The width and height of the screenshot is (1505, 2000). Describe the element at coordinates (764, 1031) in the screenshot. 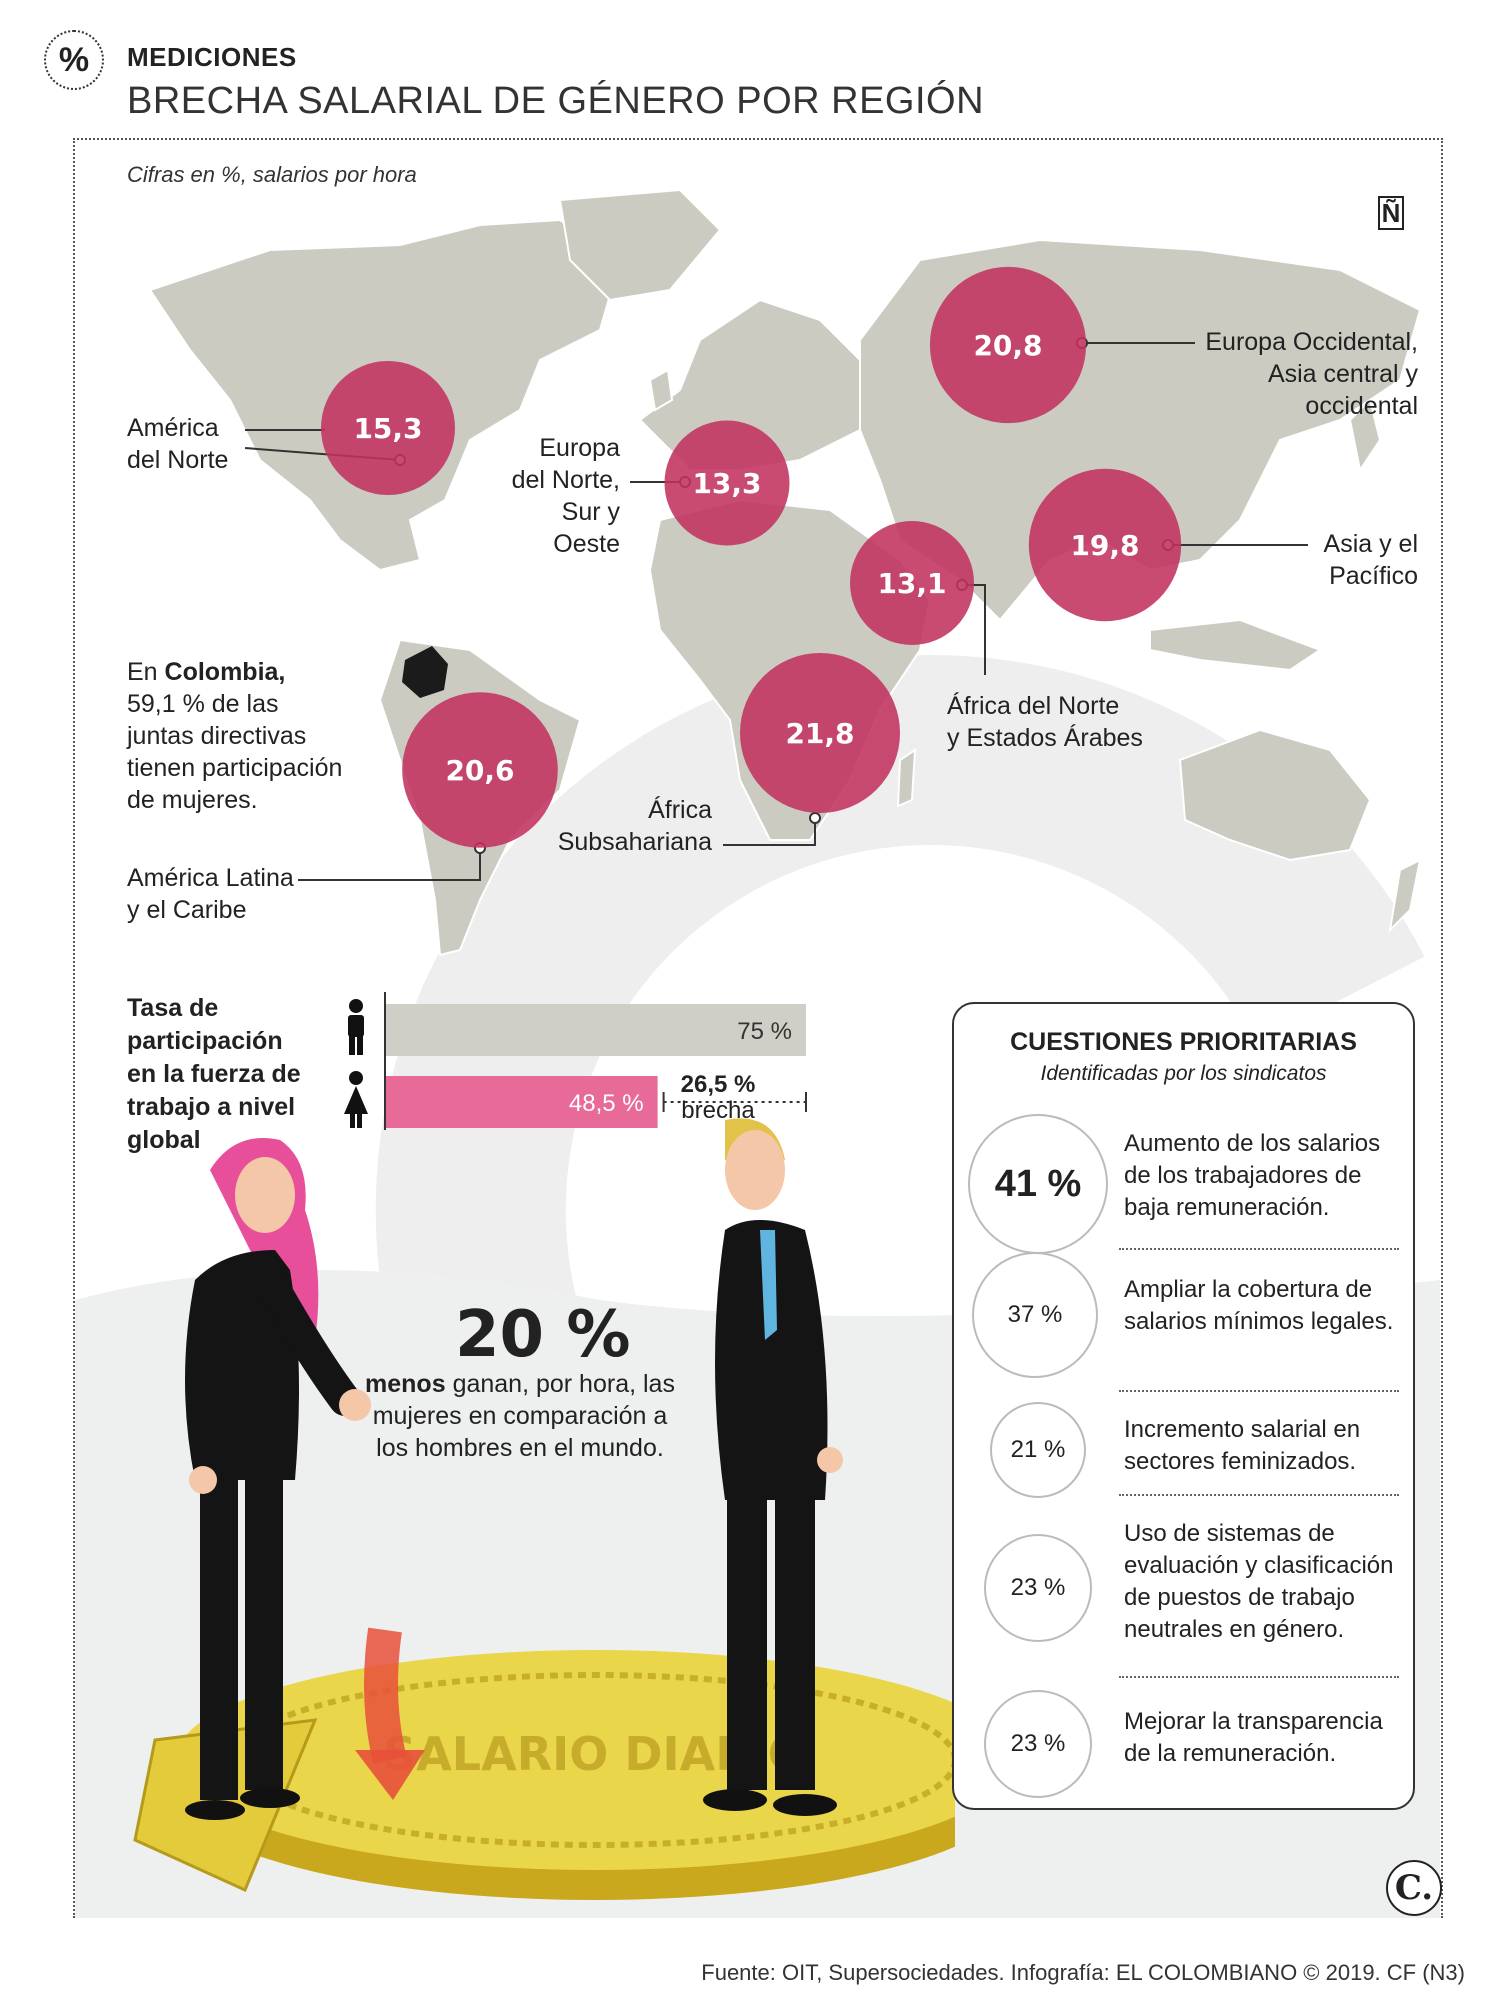

I see `labor-bar-value-0: 75 %` at that location.